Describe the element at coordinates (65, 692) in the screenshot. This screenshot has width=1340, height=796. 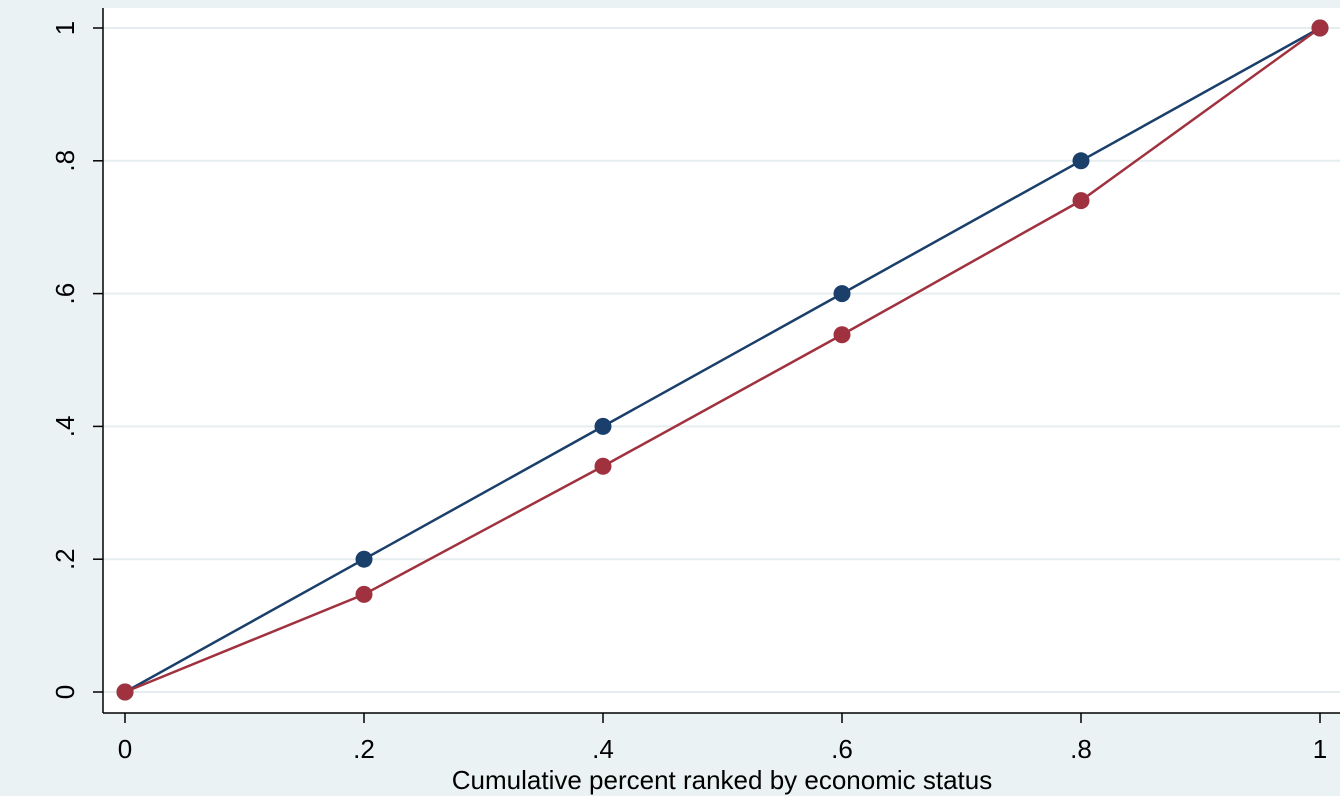
I see `y-tick-label: 0` at that location.